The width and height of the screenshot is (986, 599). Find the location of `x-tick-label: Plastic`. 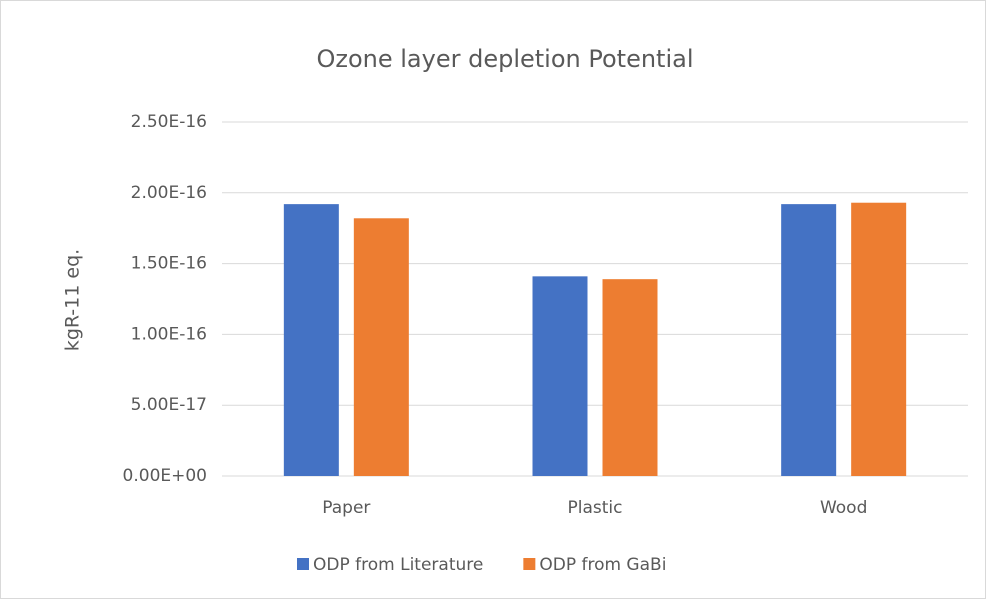

x-tick-label: Plastic is located at coordinates (595, 508).